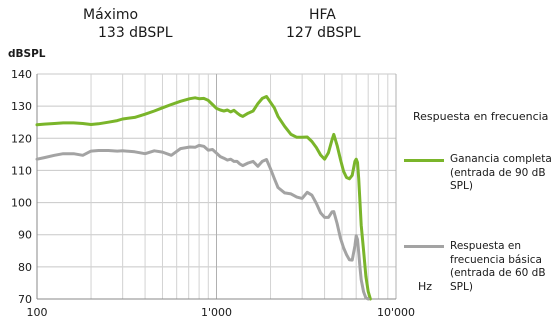 The height and width of the screenshot is (322, 559). What do you see at coordinates (21, 203) in the screenshot?
I see `y-tick-label-100: 100` at bounding box center [21, 203].